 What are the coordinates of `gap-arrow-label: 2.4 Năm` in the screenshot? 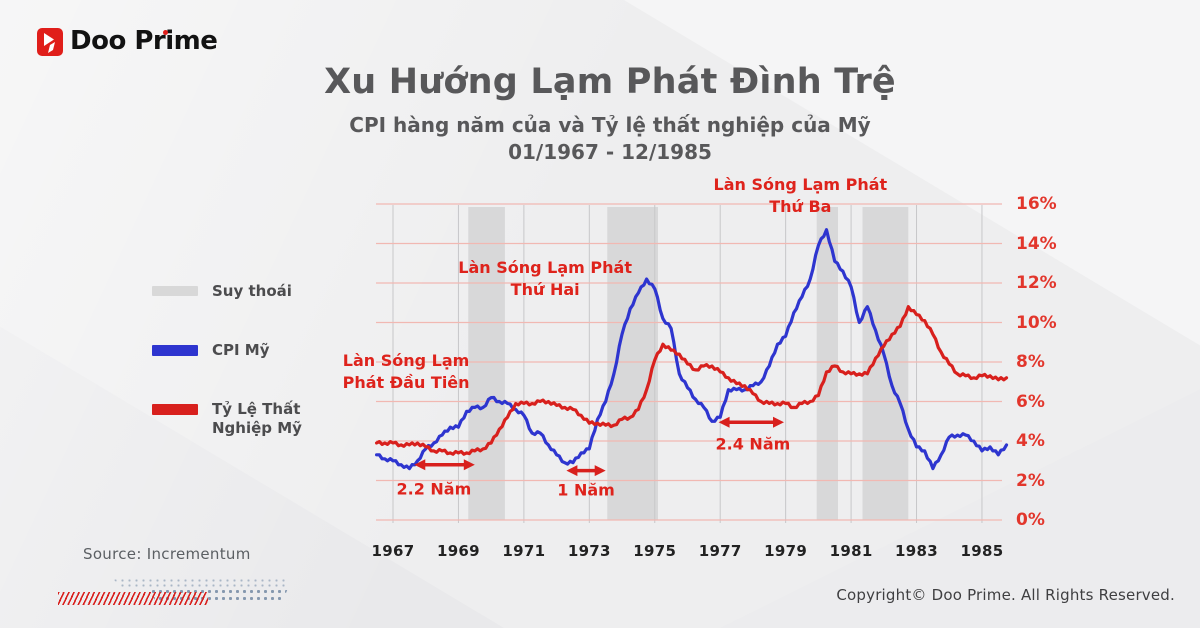 It's located at (753, 444).